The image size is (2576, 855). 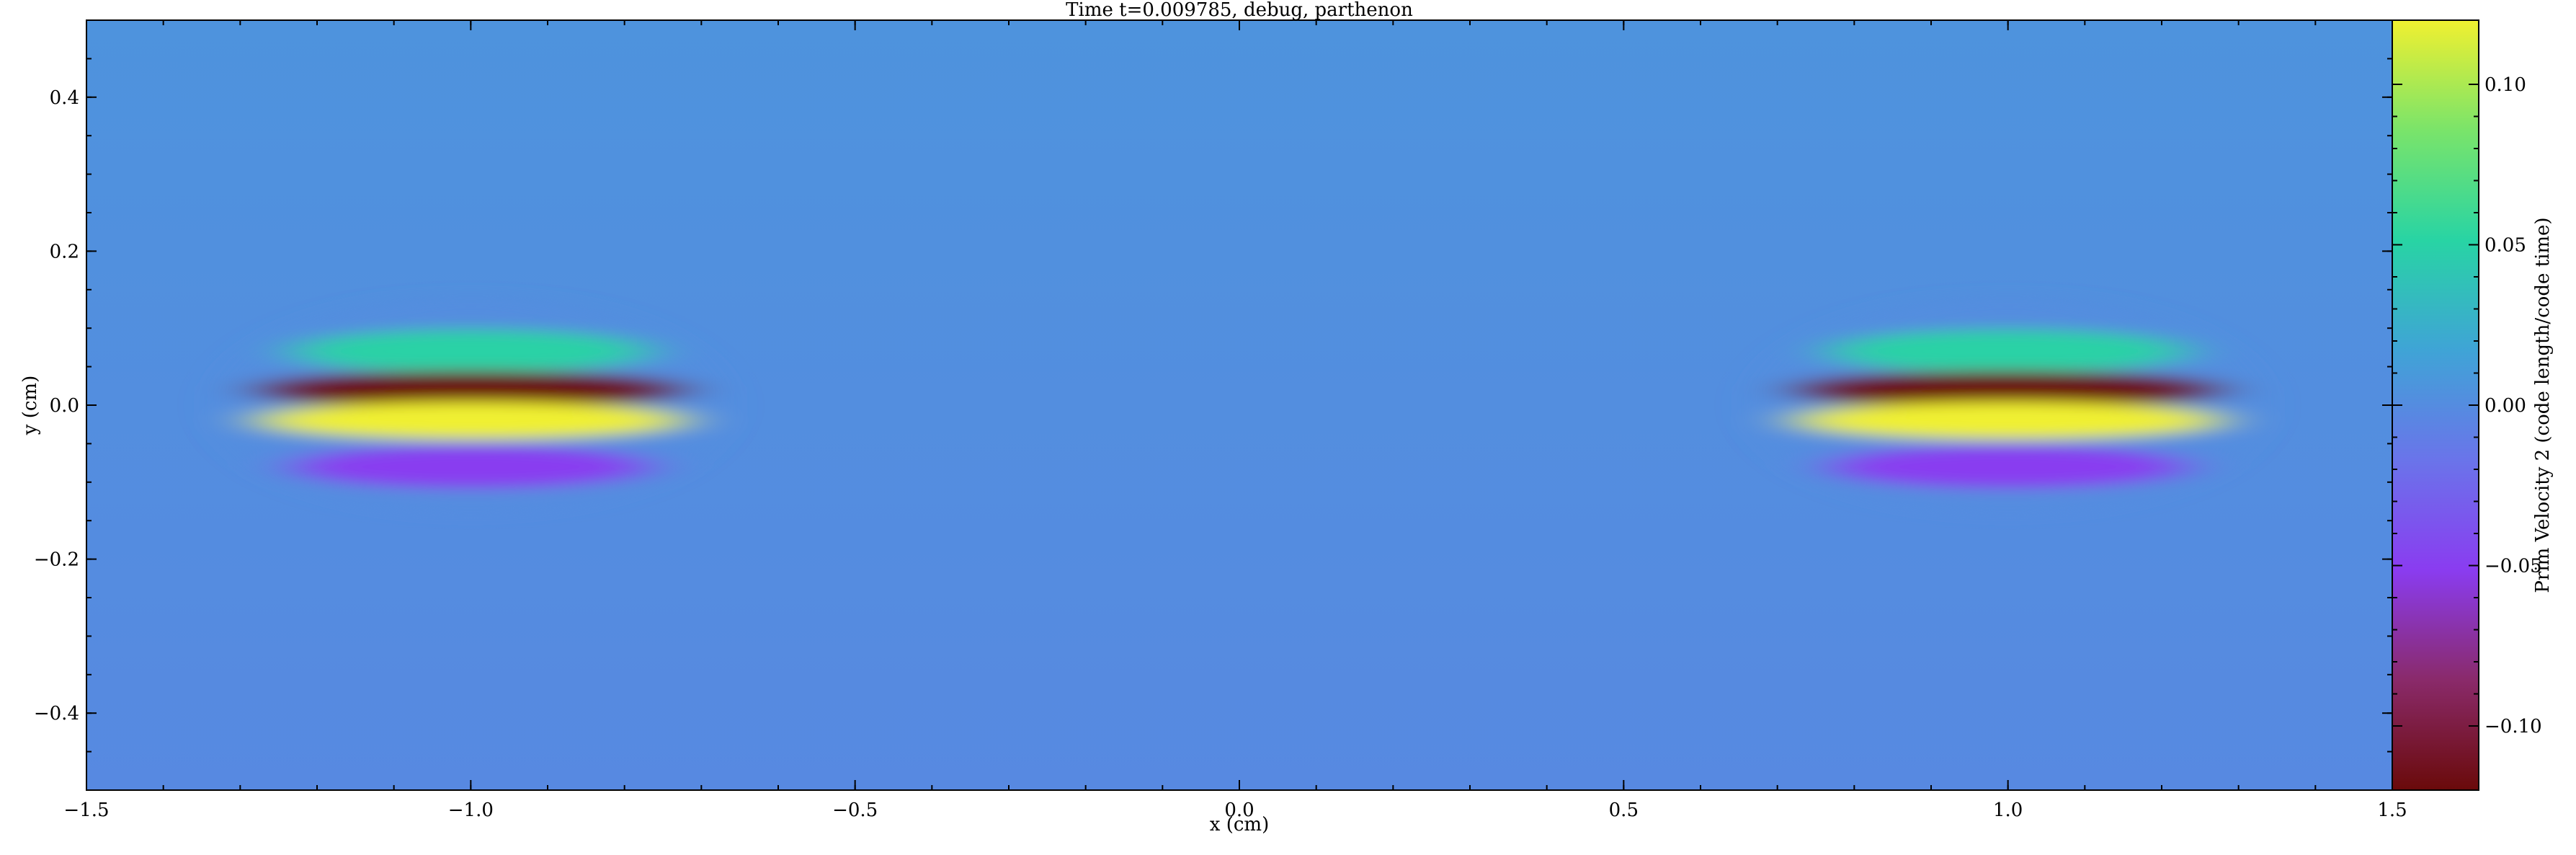 I want to click on colorbar-tick-label: 0.05, so click(x=2505, y=246).